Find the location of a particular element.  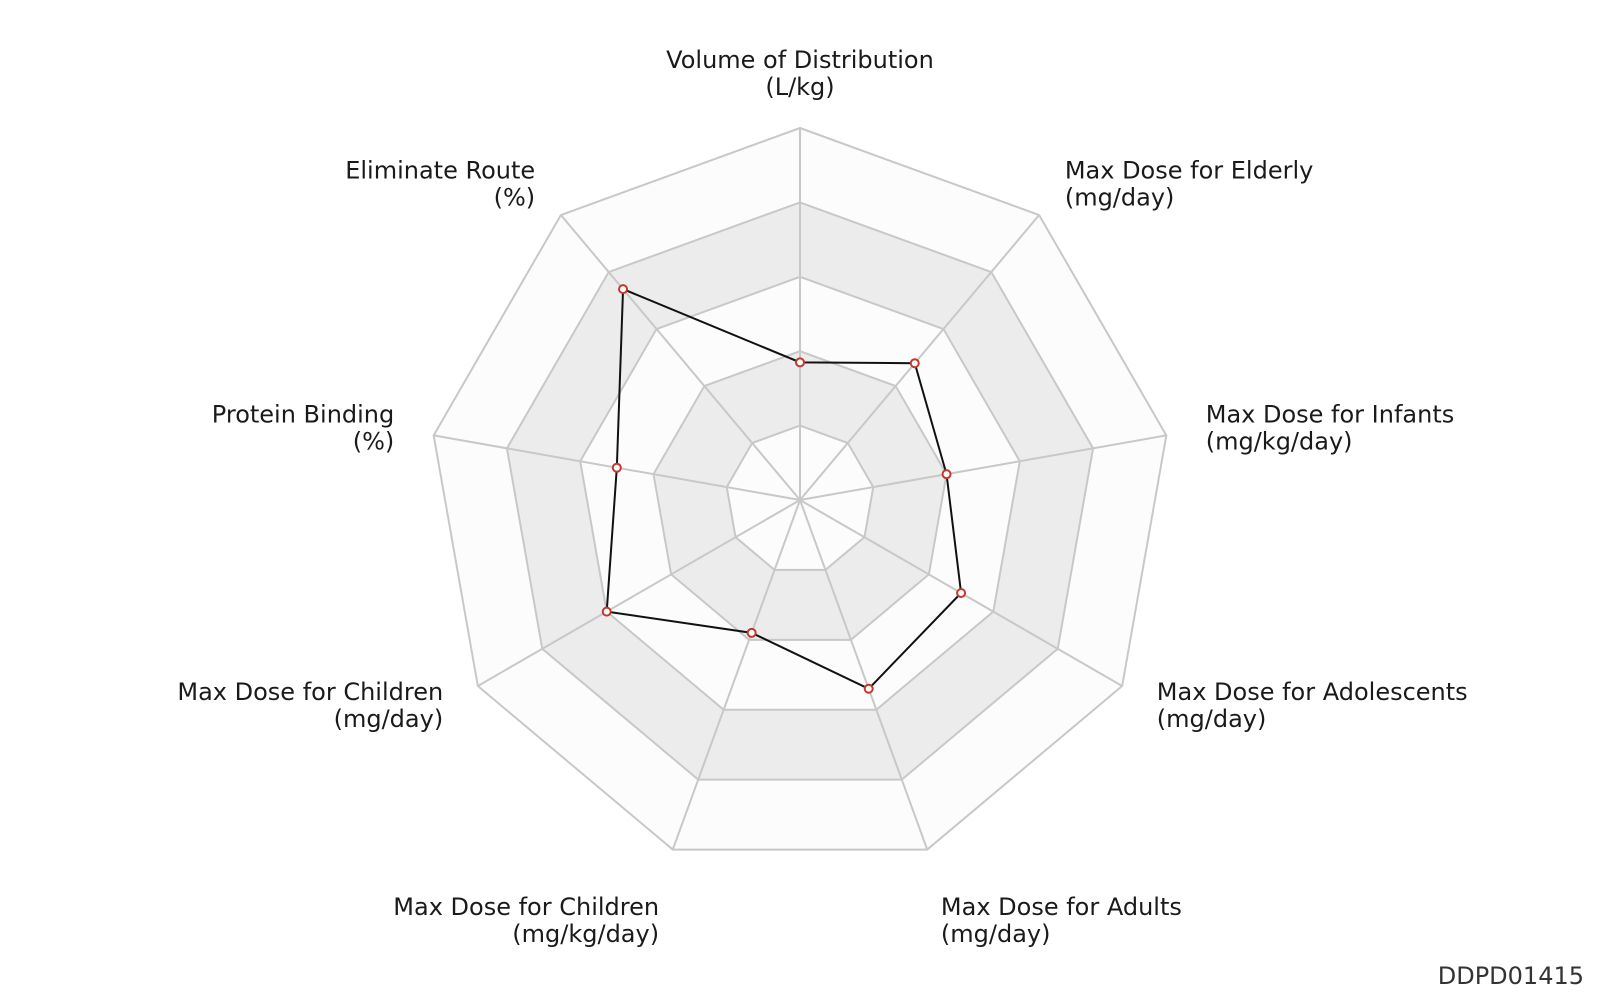

axis-unit-5: (mg/kg/day) is located at coordinates (585, 934).